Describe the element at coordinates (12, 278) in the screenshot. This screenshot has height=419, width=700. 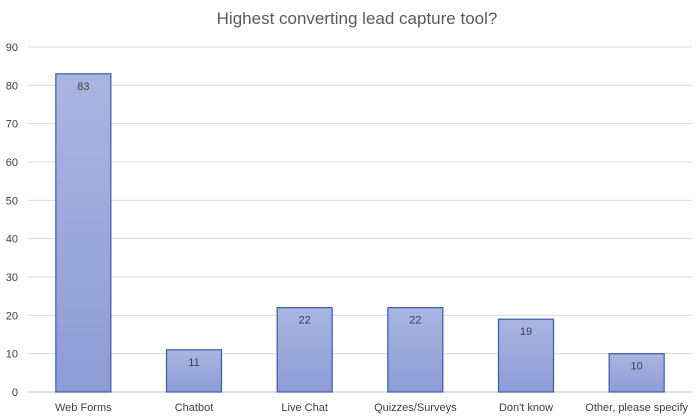
I see `y-tick-label: 30` at that location.